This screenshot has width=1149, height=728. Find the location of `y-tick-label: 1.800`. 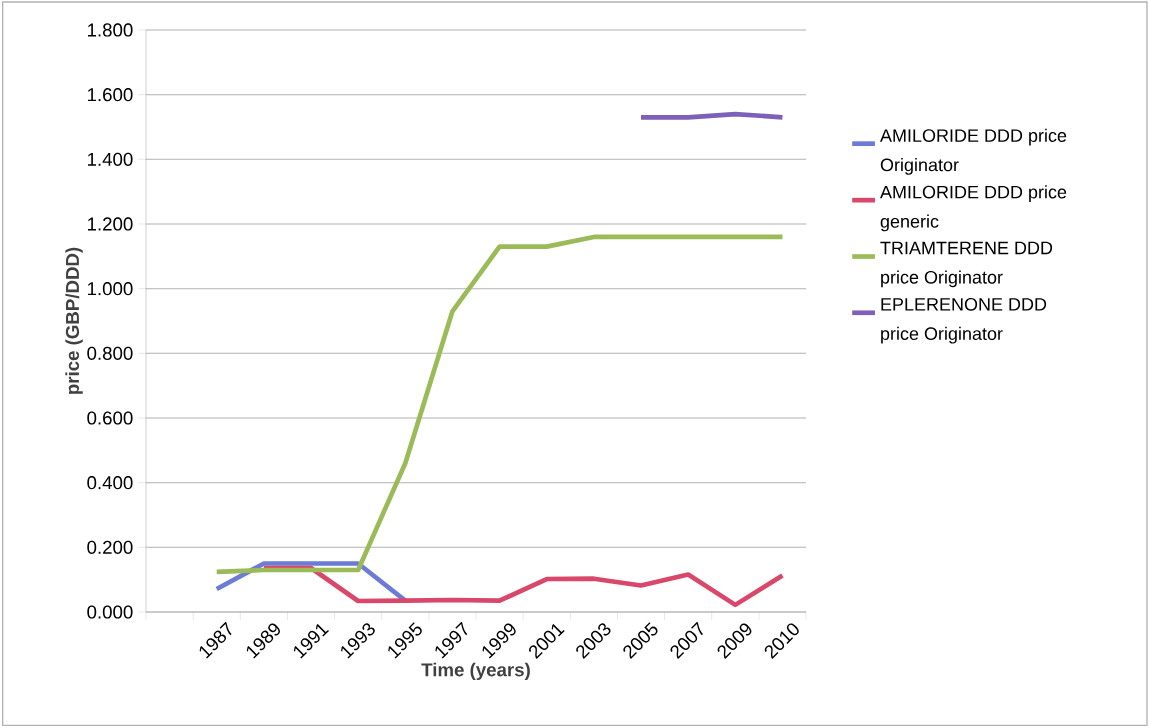

y-tick-label: 1.800 is located at coordinates (110, 30).